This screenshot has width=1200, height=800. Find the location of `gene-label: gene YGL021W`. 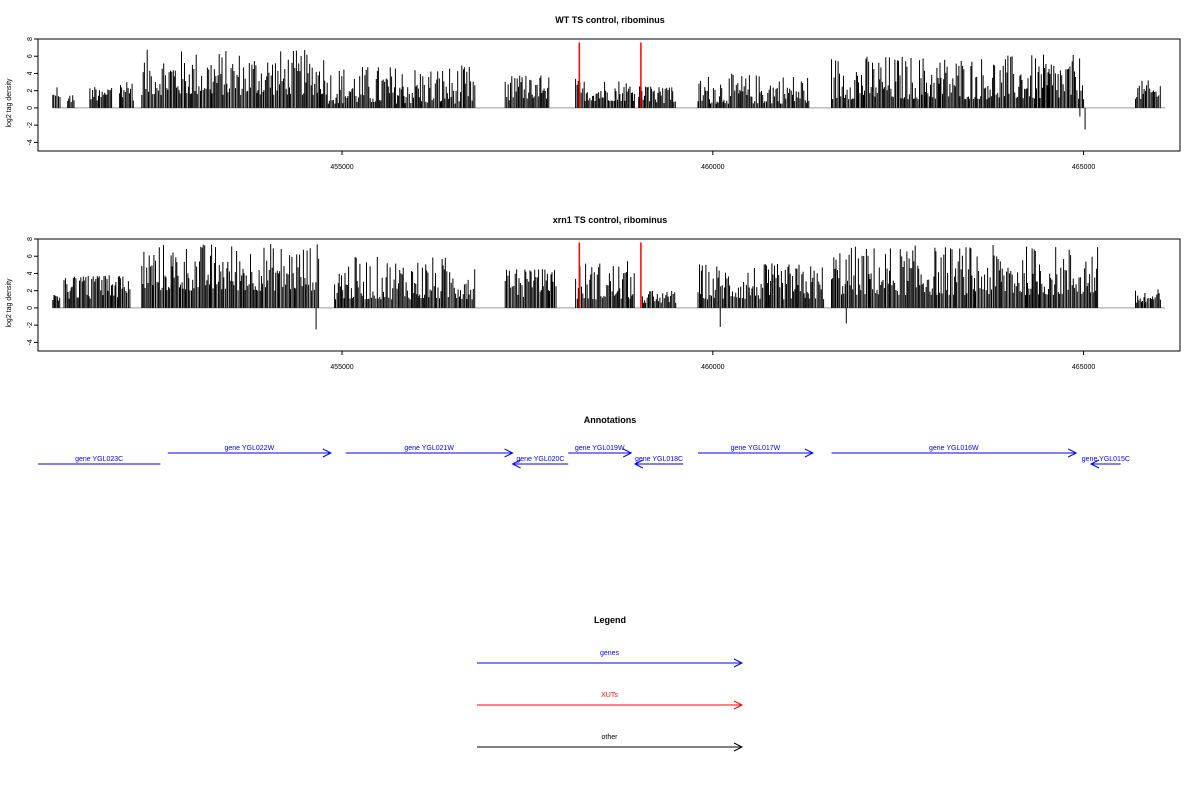

gene-label: gene YGL021W is located at coordinates (429, 448).